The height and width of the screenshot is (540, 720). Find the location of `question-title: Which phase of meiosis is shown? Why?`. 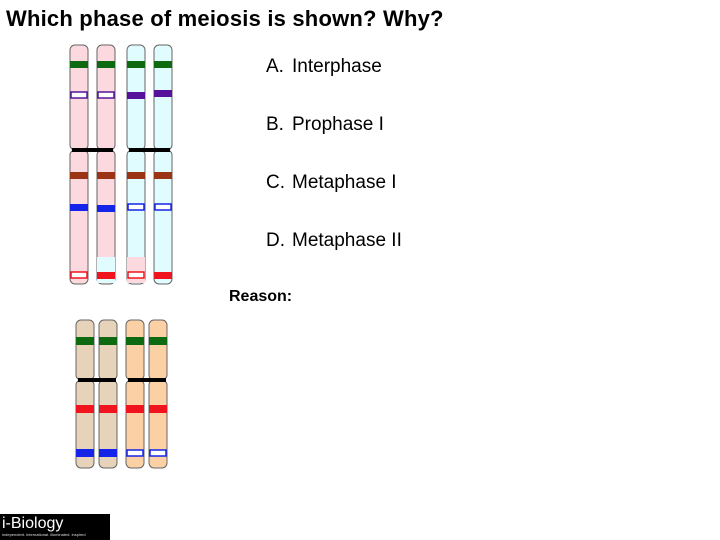

question-title: Which phase of meiosis is shown? Why? is located at coordinates (225, 18).